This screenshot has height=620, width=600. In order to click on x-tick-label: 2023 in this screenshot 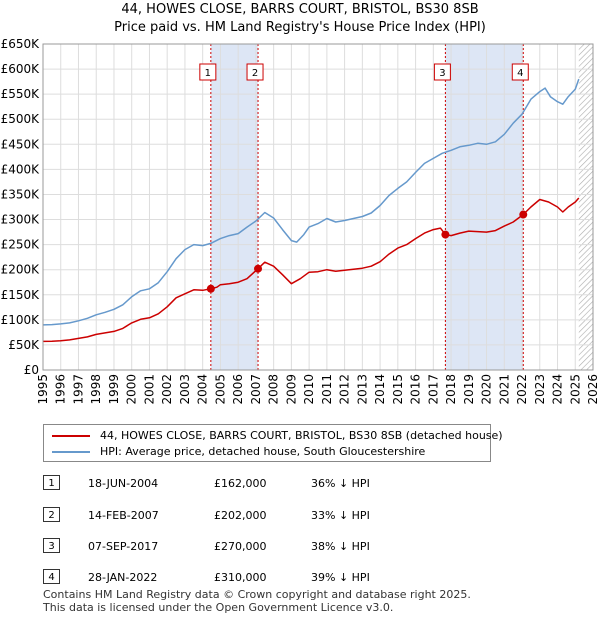, I will do `click(540, 389)`.